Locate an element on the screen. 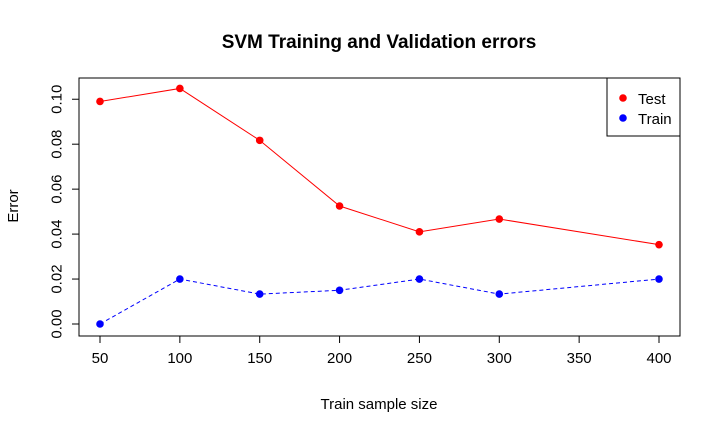  x-tick-label: 300 is located at coordinates (499, 358).